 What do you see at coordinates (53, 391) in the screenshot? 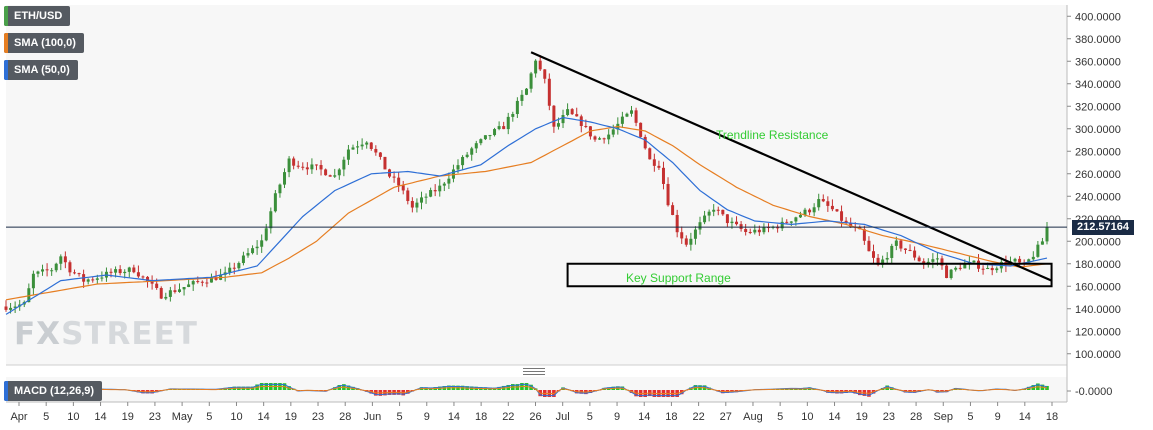
I see `legend-macd: MACD (12,26,9)` at bounding box center [53, 391].